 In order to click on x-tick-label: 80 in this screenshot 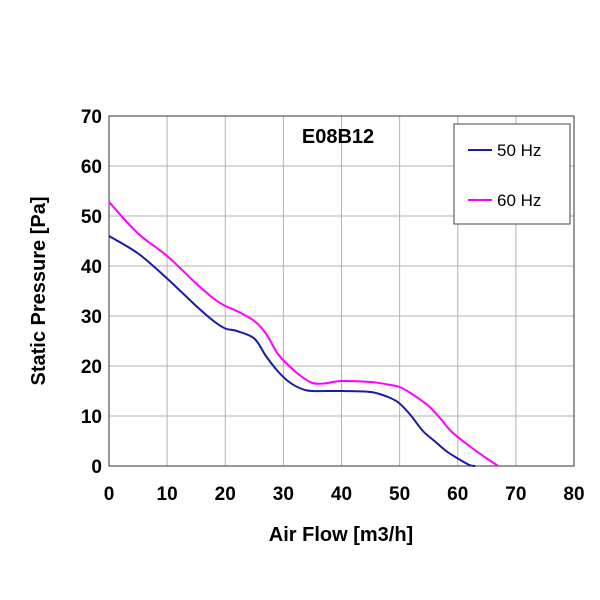, I will do `click(573, 494)`.